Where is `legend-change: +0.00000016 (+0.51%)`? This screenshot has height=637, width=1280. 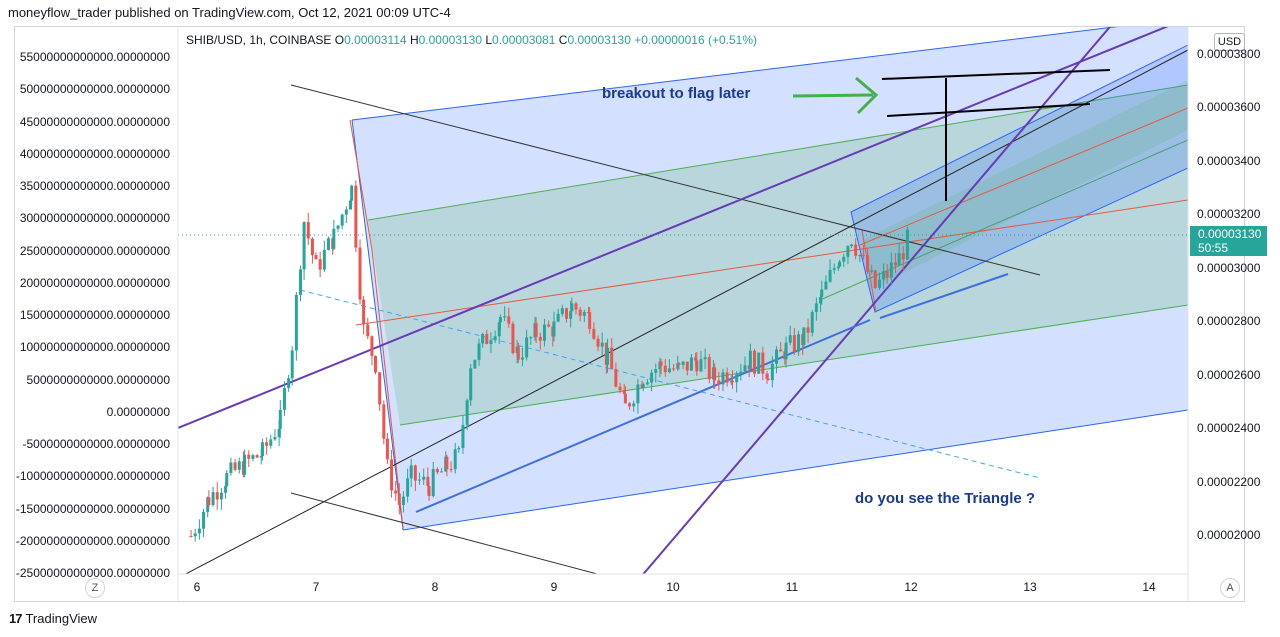
legend-change: +0.00000016 (+0.51%) is located at coordinates (695, 40).